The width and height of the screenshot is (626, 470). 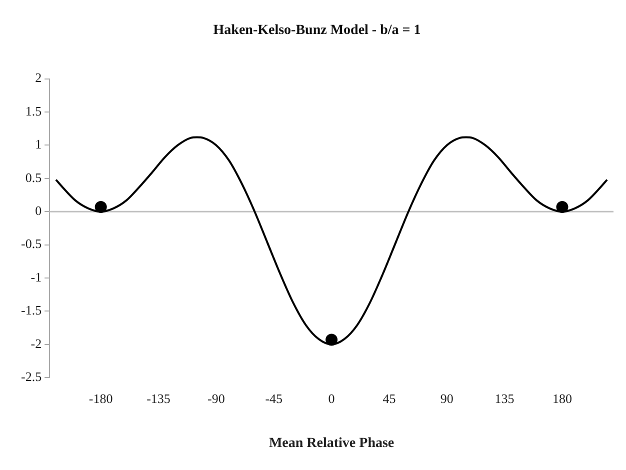 What do you see at coordinates (216, 398) in the screenshot?
I see `x-tick-label: -90` at bounding box center [216, 398].